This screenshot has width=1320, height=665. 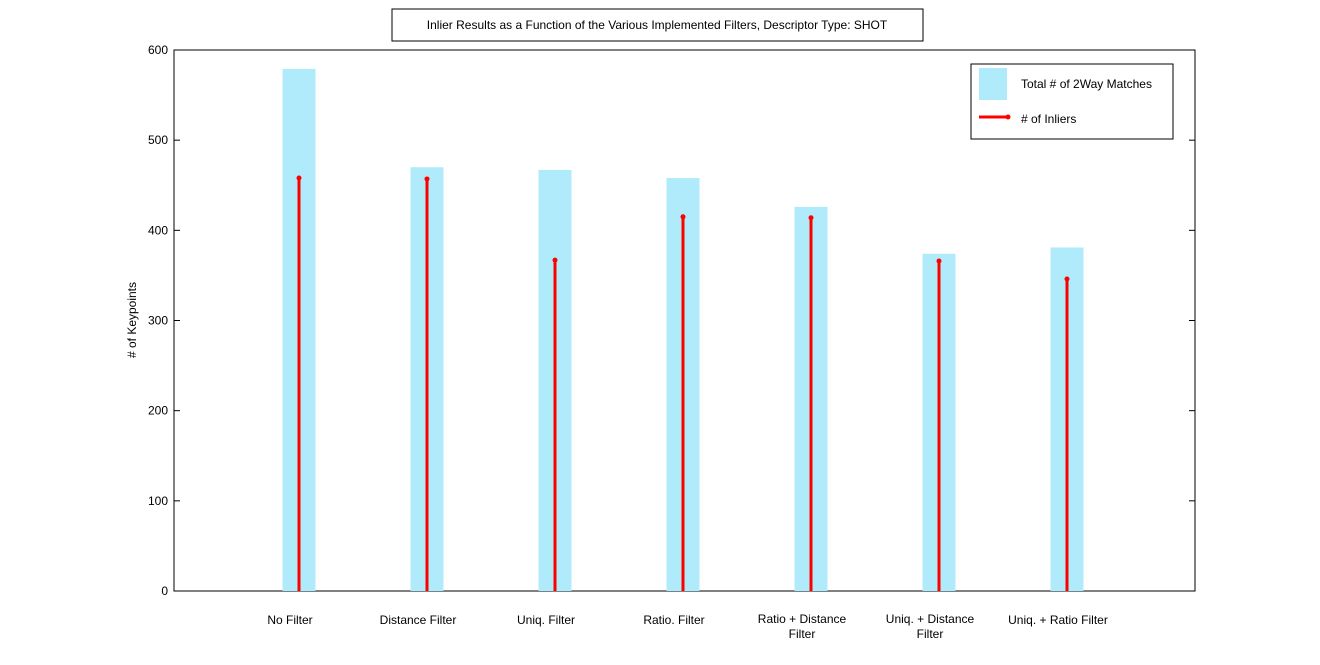 I want to click on legend-swatch-total-matches, so click(x=993, y=84).